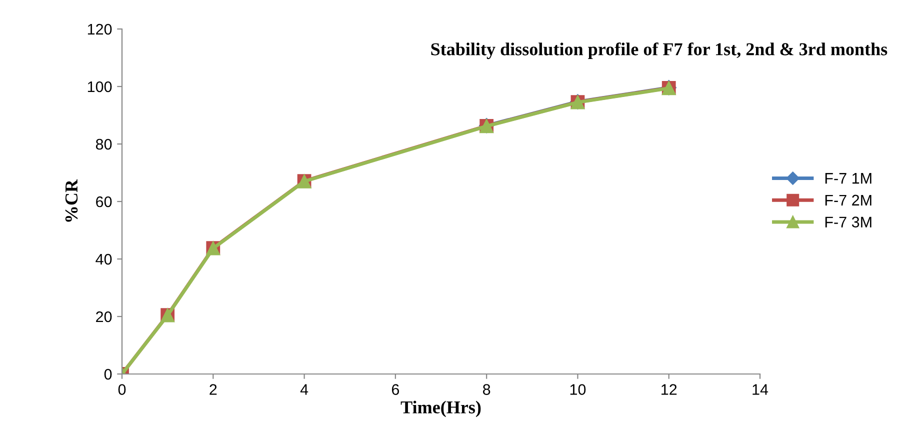 The image size is (904, 445). What do you see at coordinates (213, 389) in the screenshot?
I see `x-tick-label: 2` at bounding box center [213, 389].